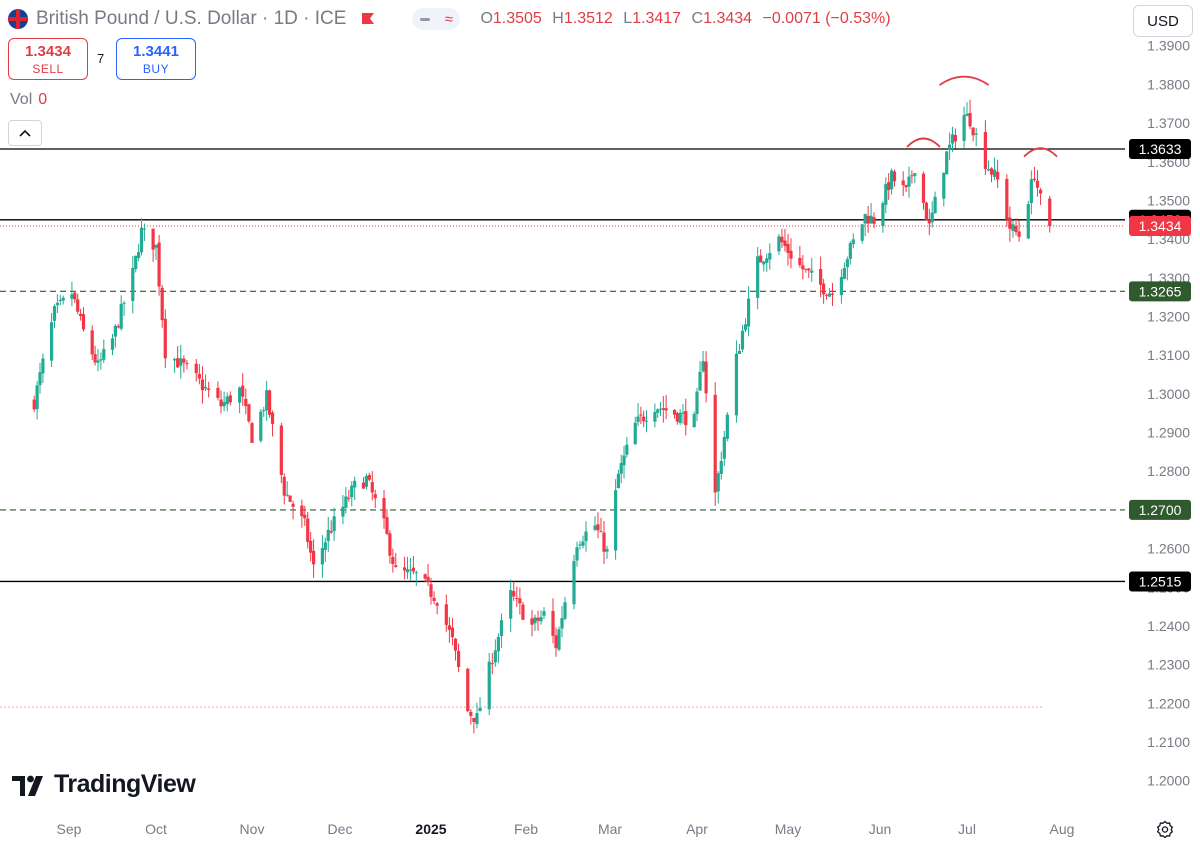  What do you see at coordinates (1160, 581) in the screenshot?
I see `level-tag-4-bg` at bounding box center [1160, 581].